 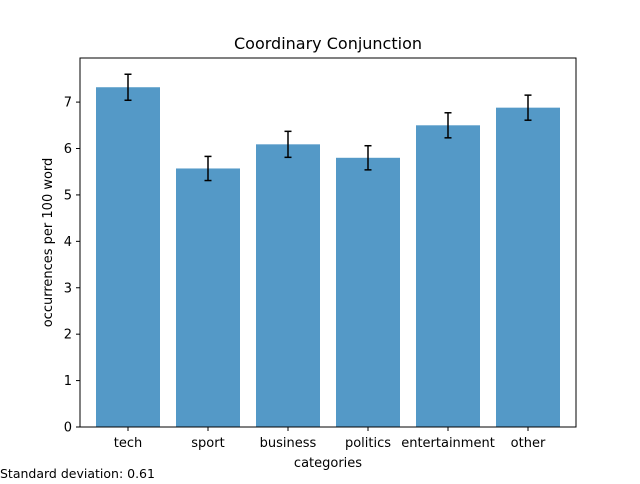 What do you see at coordinates (328, 463) in the screenshot?
I see `x-axis-label: categories` at bounding box center [328, 463].